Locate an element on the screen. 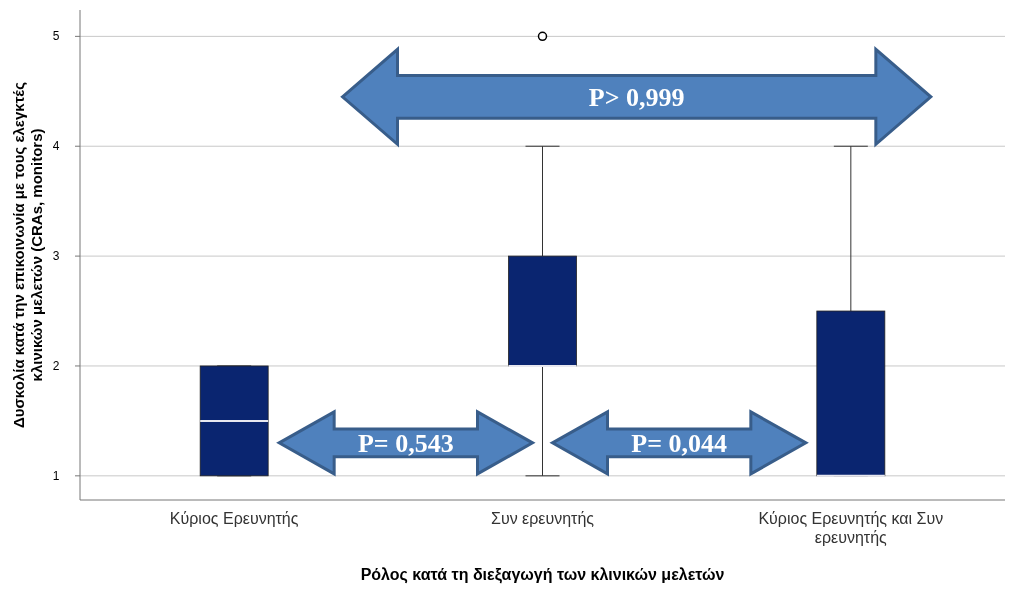 The height and width of the screenshot is (598, 1009). double-arrow: P> 0,999 is located at coordinates (637, 97).